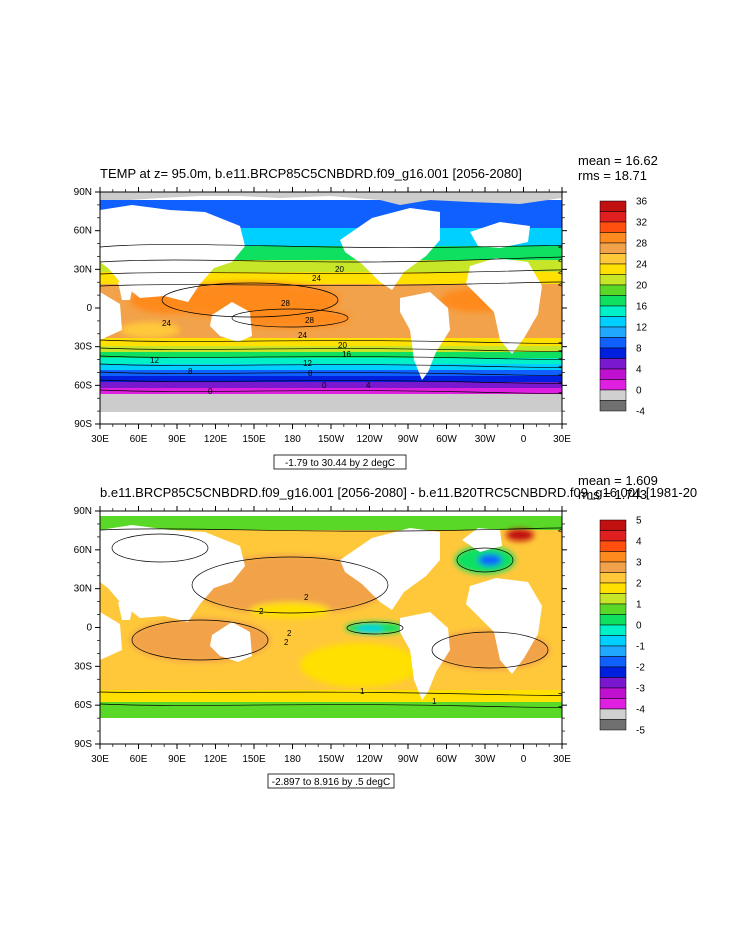 This screenshot has width=733, height=945. I want to click on top-rms: rms = 18.71, so click(612, 175).